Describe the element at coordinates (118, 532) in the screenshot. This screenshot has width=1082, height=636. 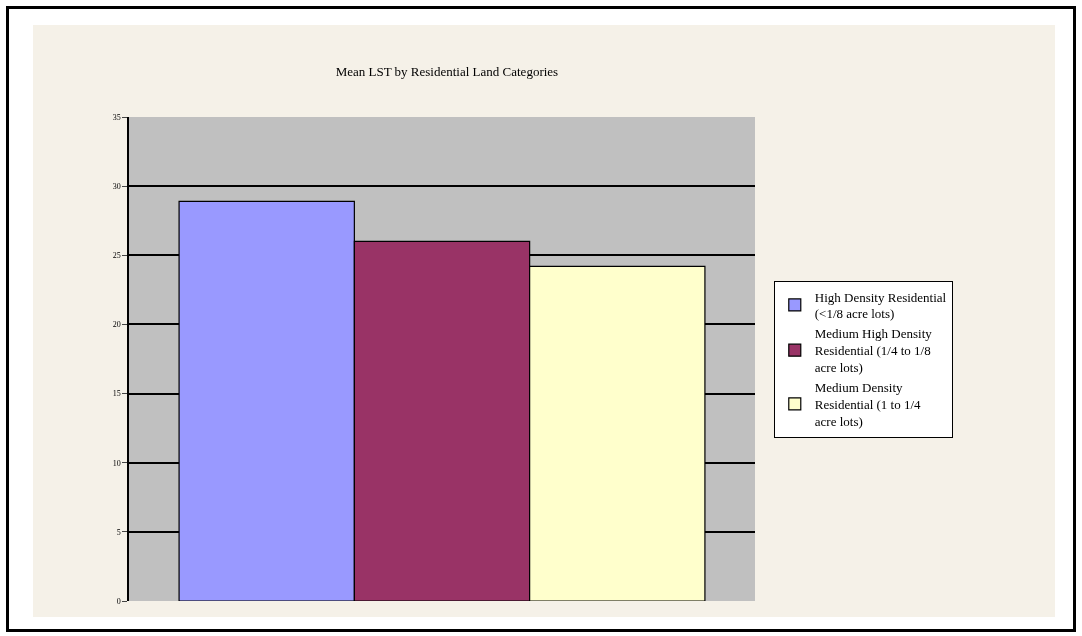
I see `y-tick-label: 5` at that location.